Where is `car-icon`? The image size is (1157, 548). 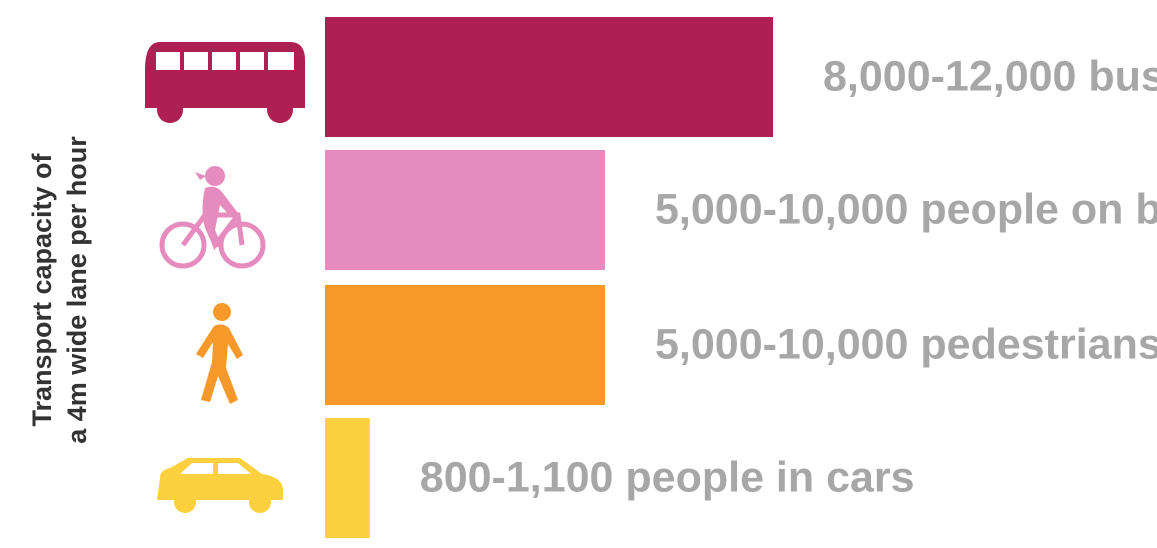
car-icon is located at coordinates (220, 485).